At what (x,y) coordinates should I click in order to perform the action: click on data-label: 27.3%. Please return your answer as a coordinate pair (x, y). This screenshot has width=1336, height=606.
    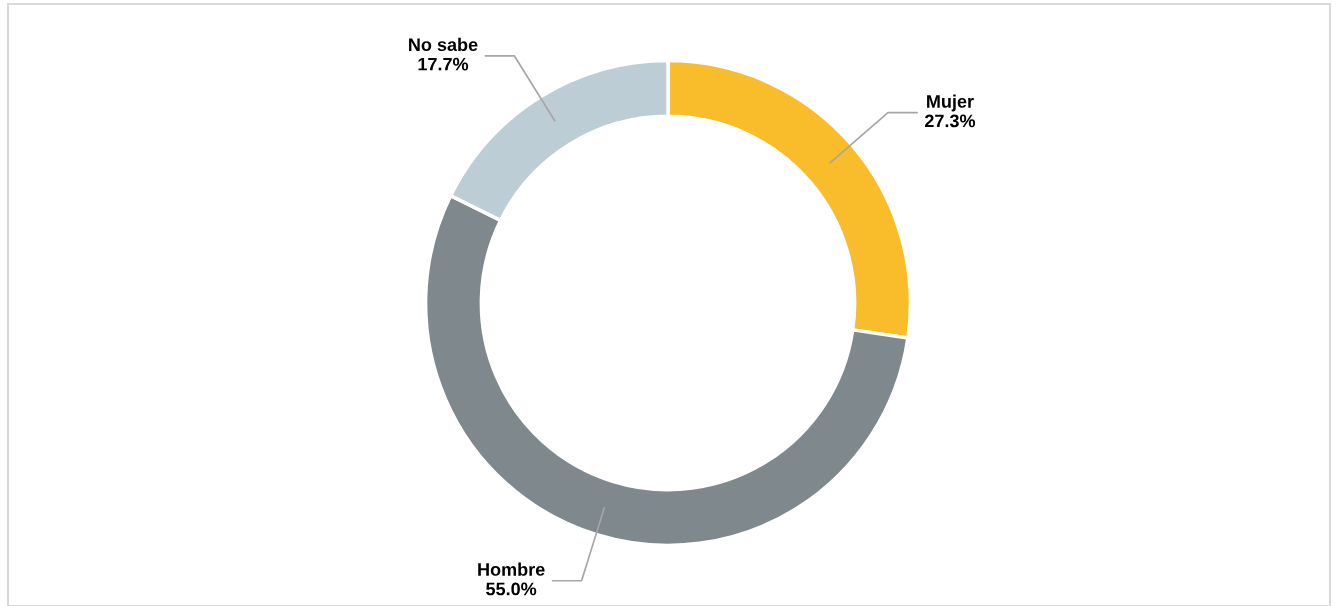
    Looking at the image, I should click on (950, 121).